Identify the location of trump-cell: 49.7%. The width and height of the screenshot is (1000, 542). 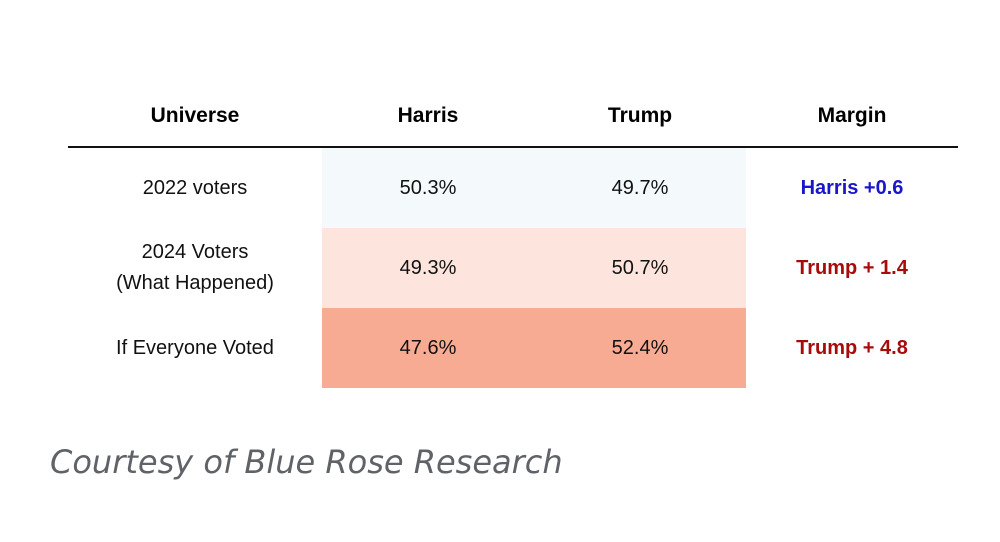
(640, 188).